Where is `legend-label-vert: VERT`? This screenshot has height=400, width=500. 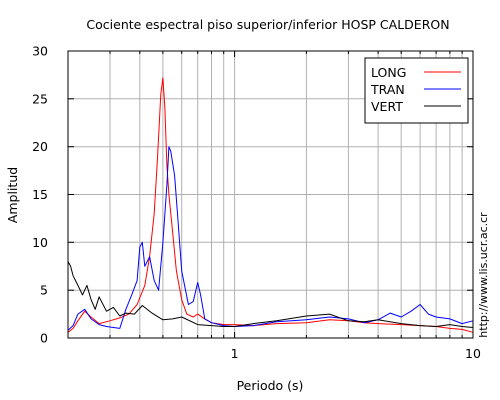
legend-label-vert: VERT is located at coordinates (387, 106).